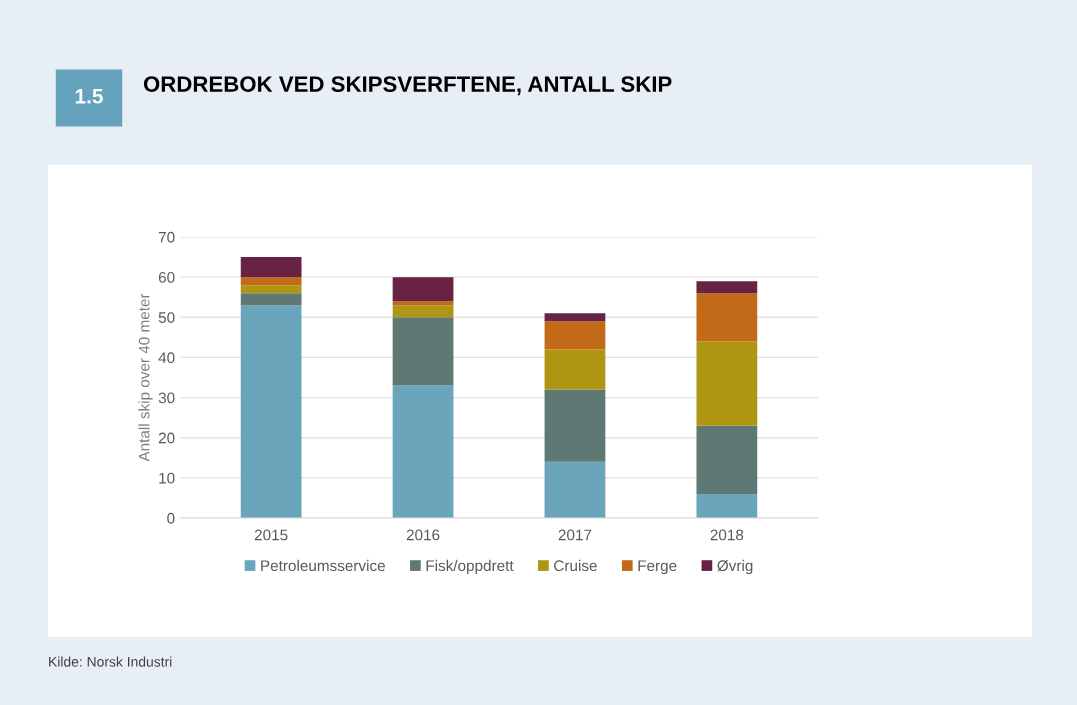 The width and height of the screenshot is (1077, 705). What do you see at coordinates (166, 358) in the screenshot?
I see `y-tick-label: 40` at bounding box center [166, 358].